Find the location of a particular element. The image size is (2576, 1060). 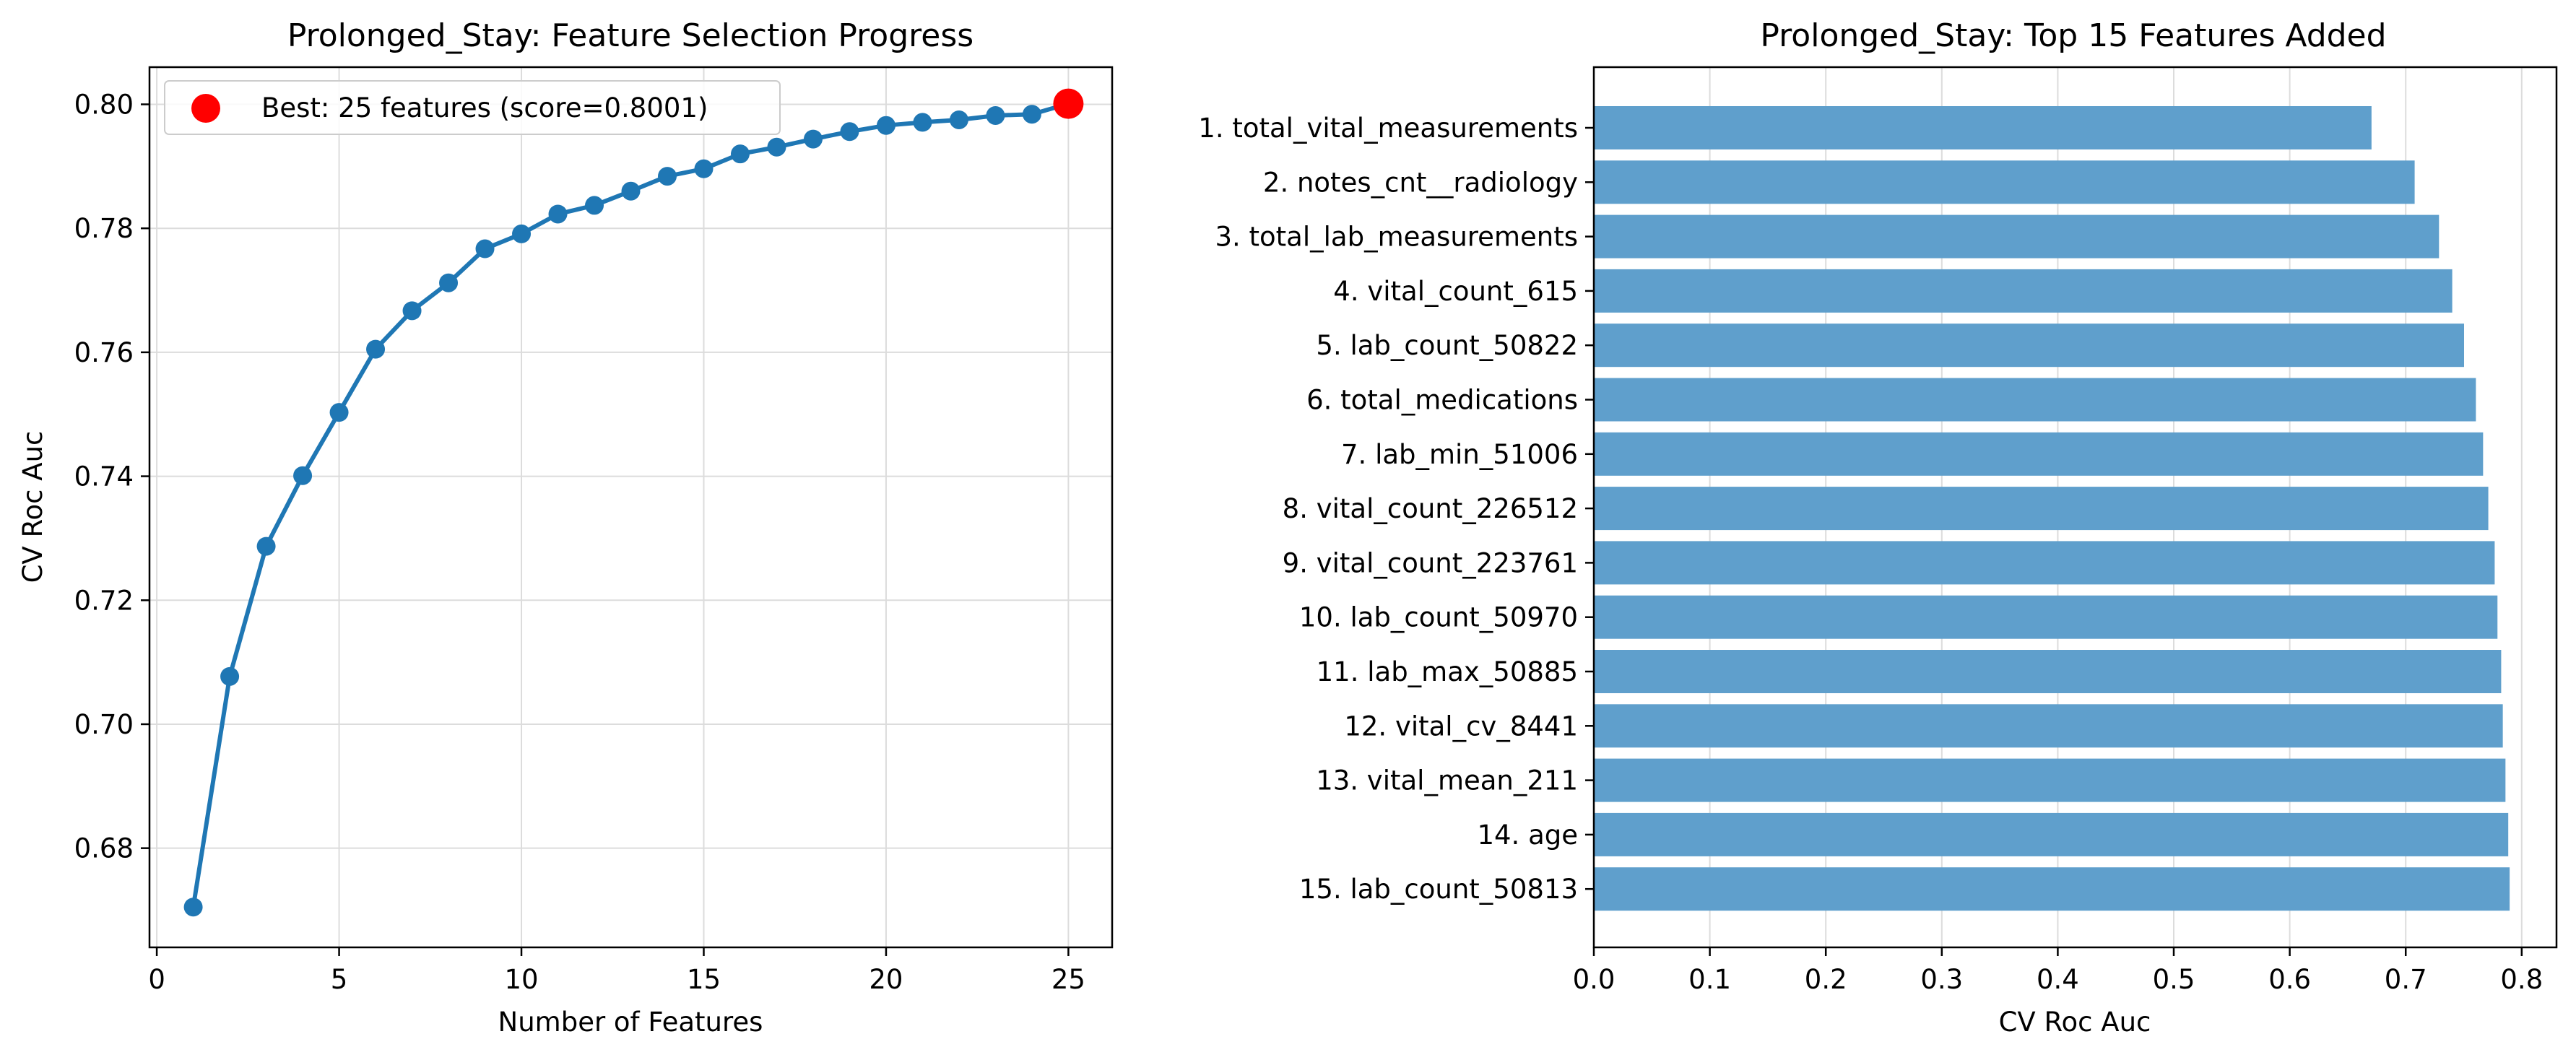

category-label: 6. total_medications is located at coordinates (1442, 400).